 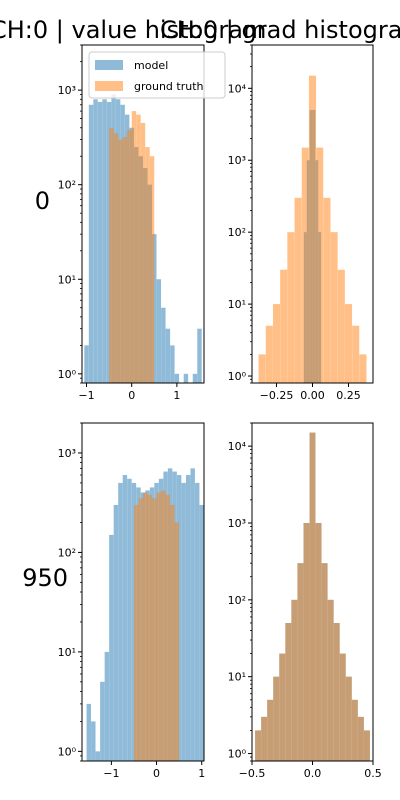 I want to click on legend-label: ground truth, so click(x=169, y=86).